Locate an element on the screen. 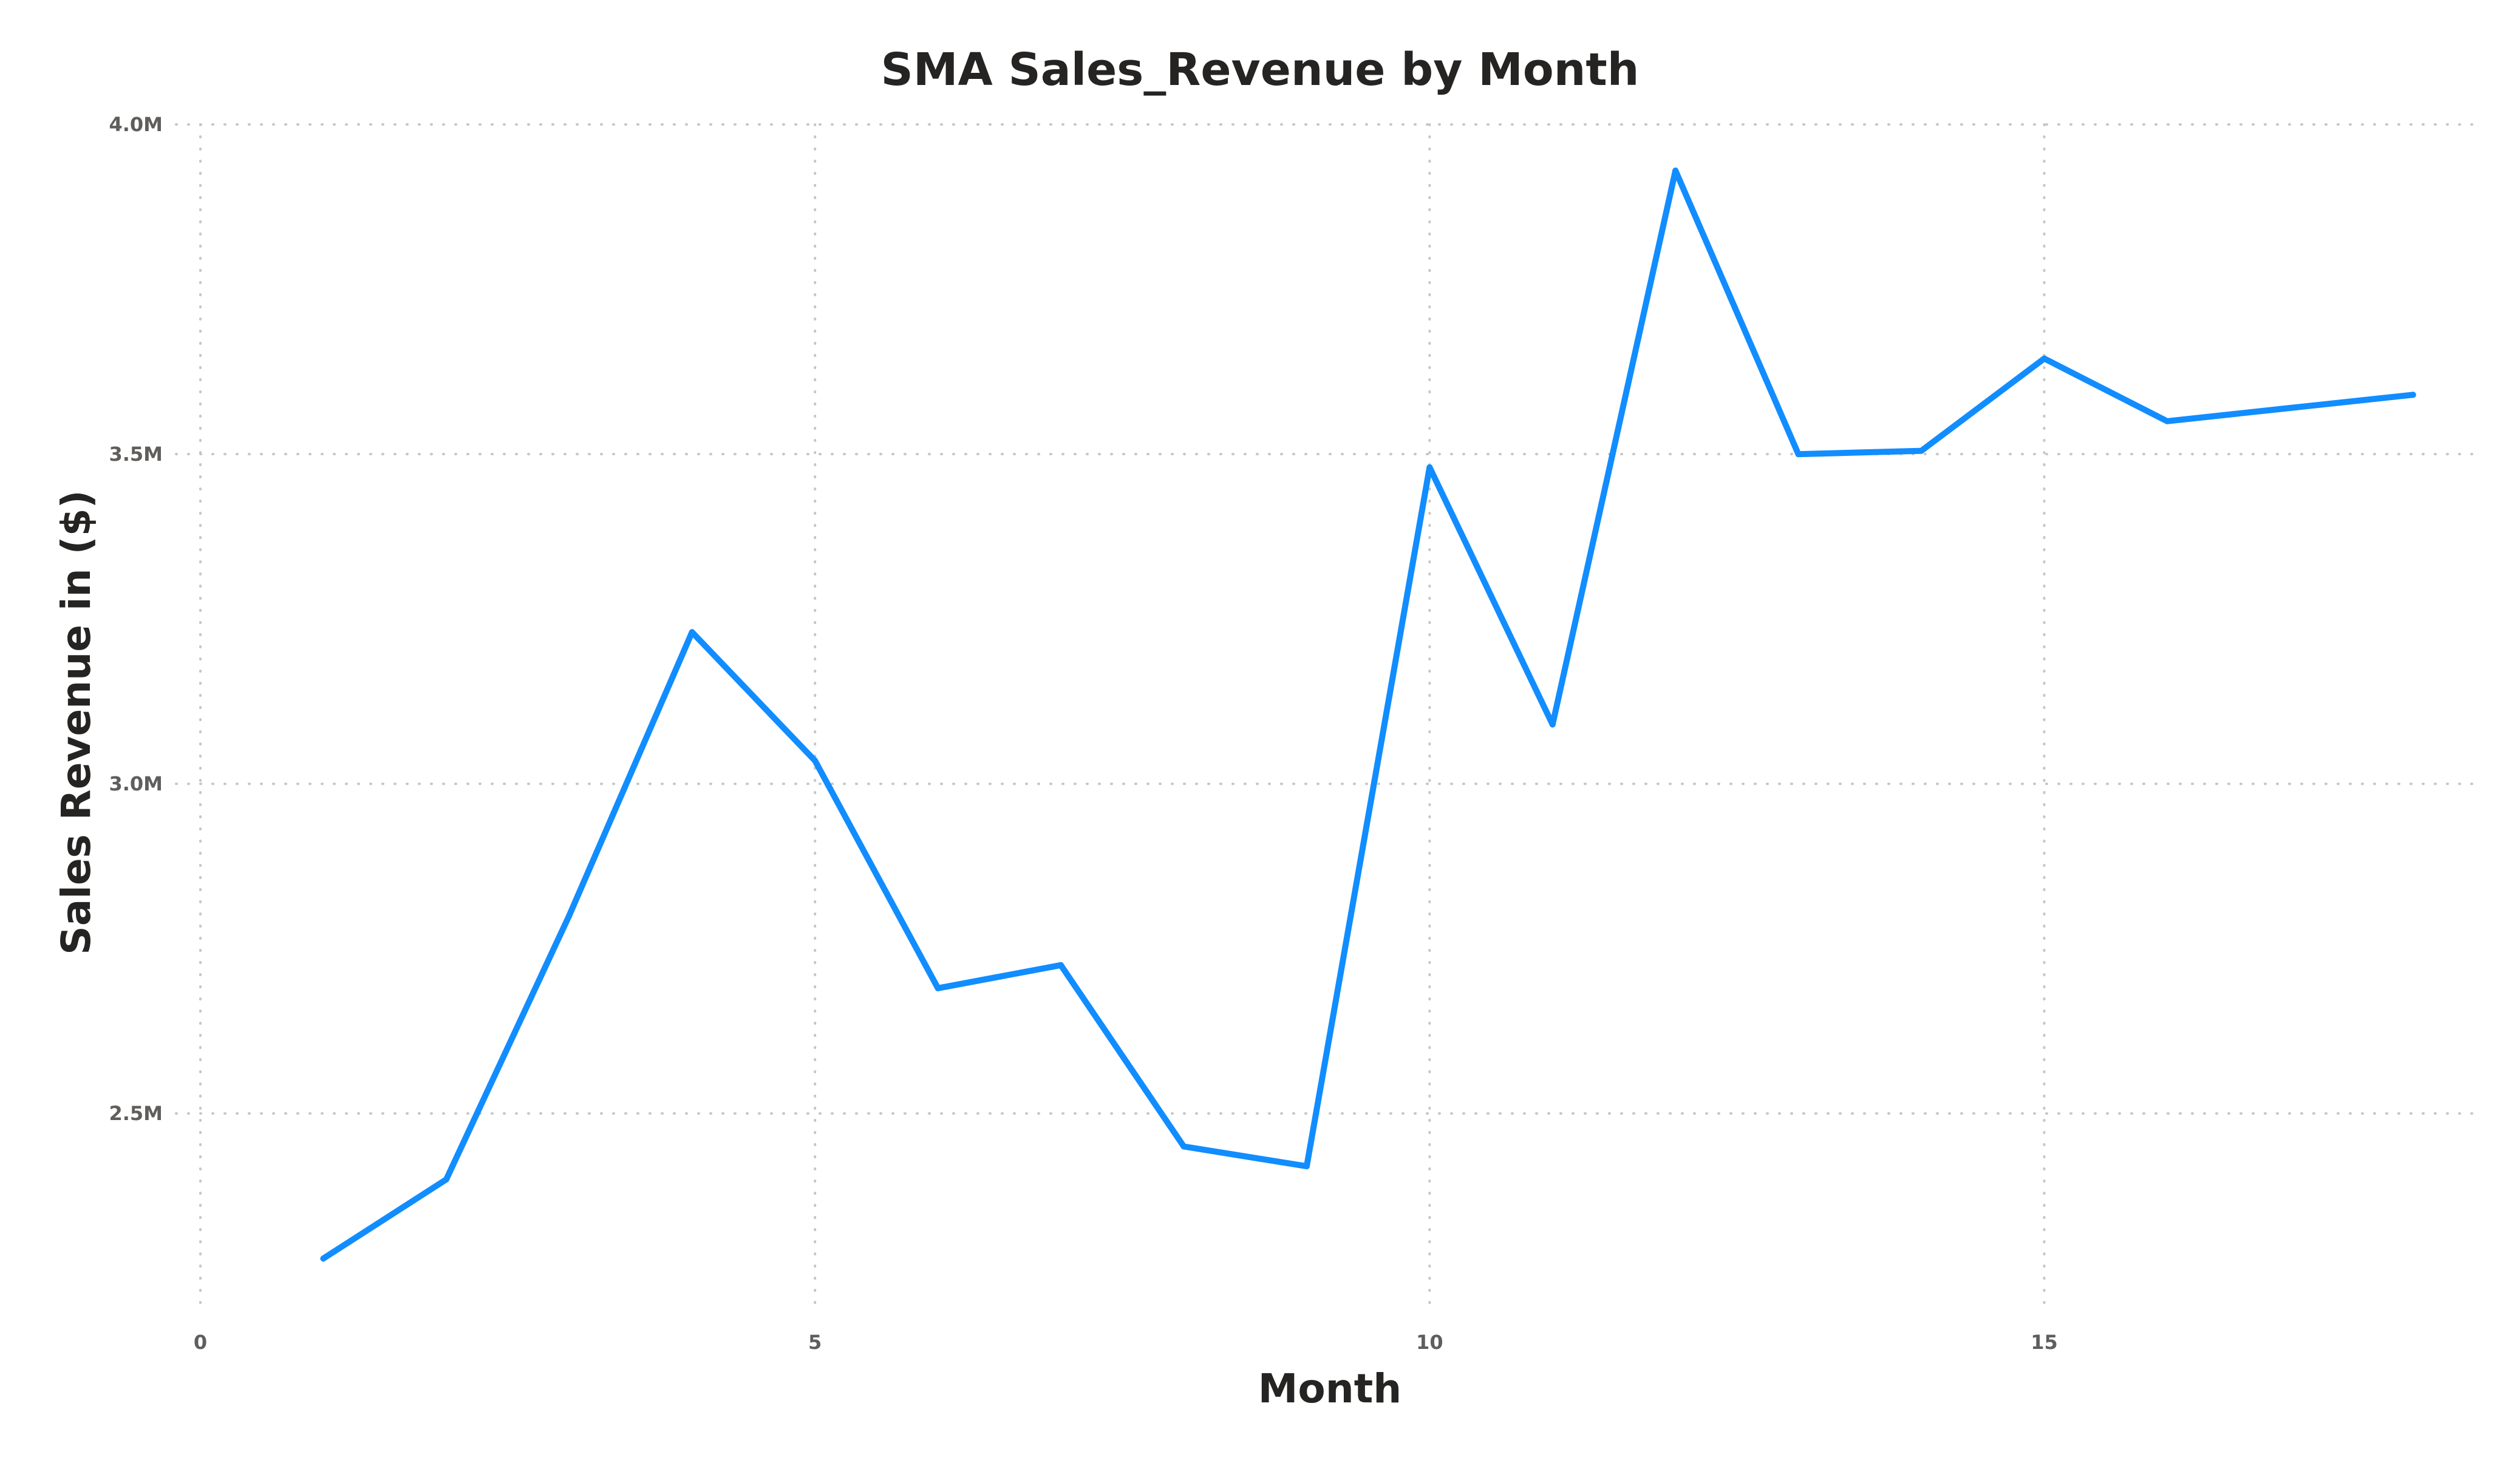  x-axis-title: Month is located at coordinates (1330, 1388).